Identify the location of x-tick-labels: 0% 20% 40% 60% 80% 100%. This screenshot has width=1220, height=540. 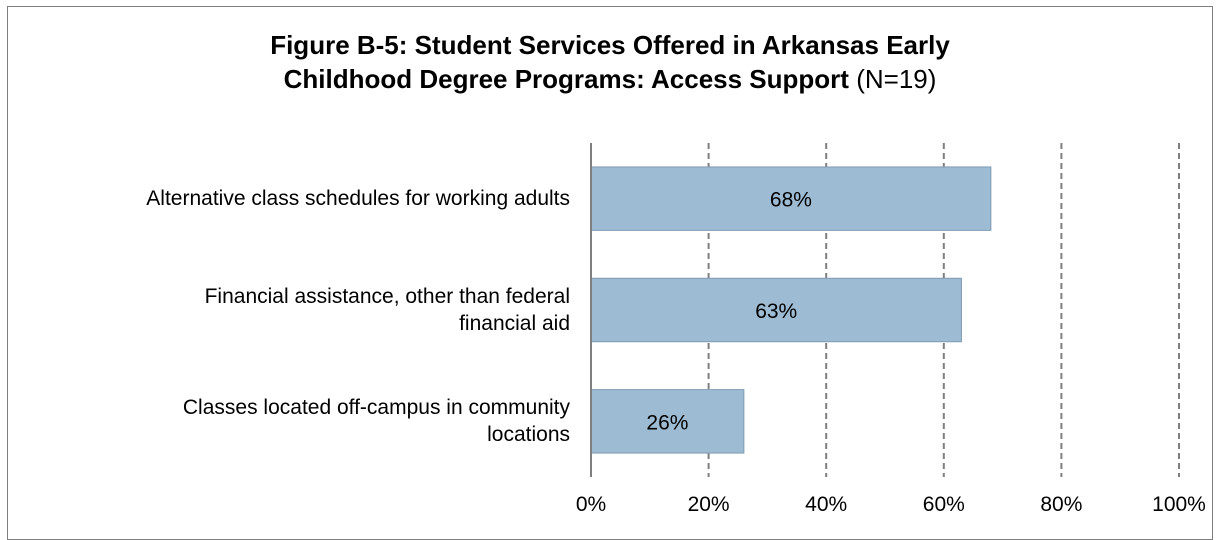
(891, 504).